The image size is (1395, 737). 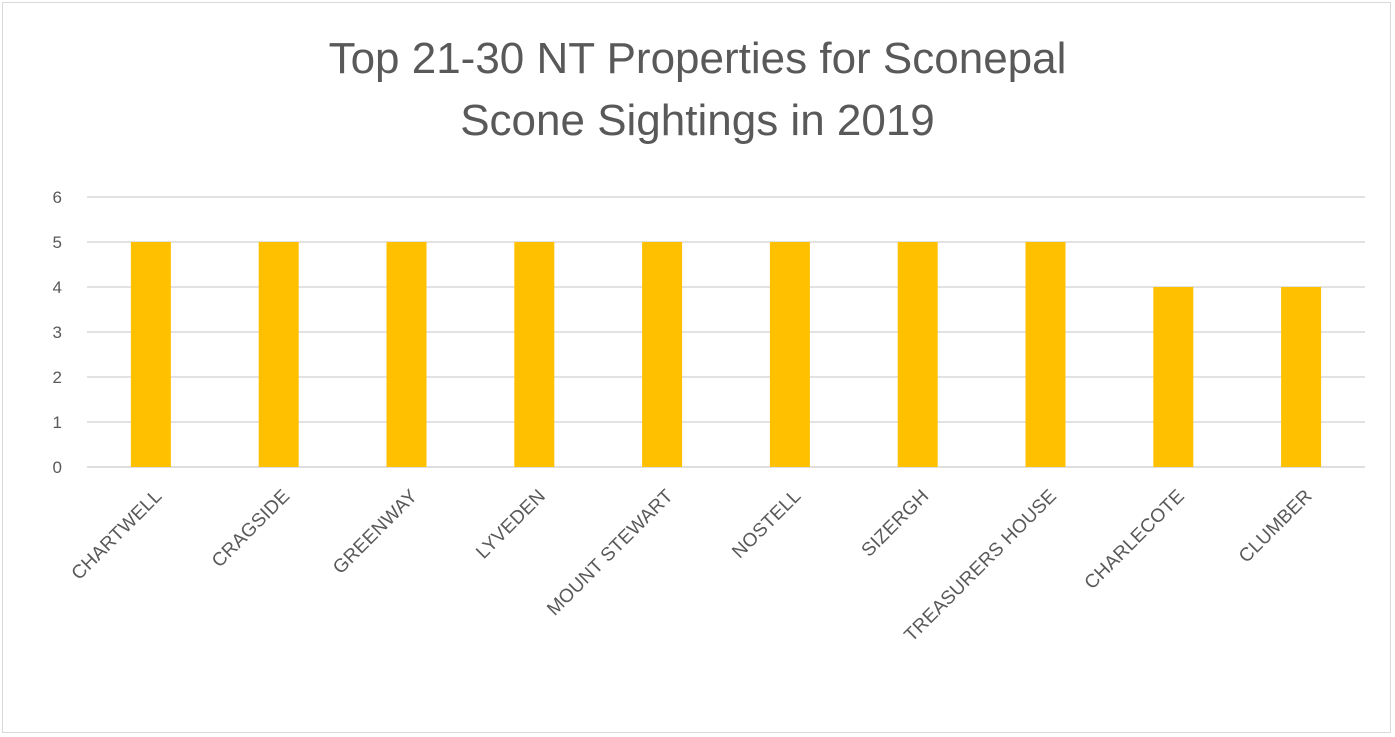 What do you see at coordinates (1173, 377) in the screenshot?
I see `bar-charlecote` at bounding box center [1173, 377].